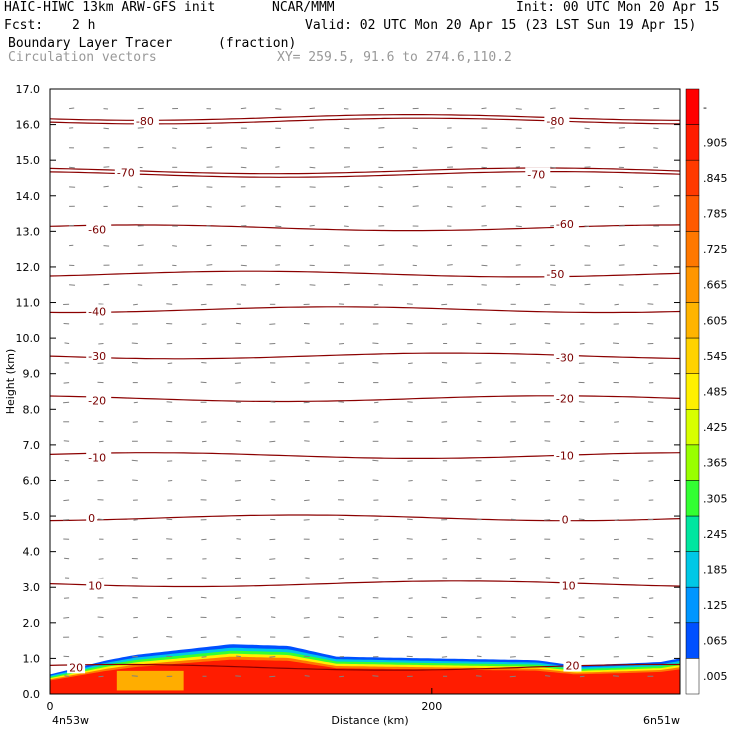 Image resolution: width=740 pixels, height=740 pixels. I want to click on x-axis-title: Distance (km), so click(369, 720).